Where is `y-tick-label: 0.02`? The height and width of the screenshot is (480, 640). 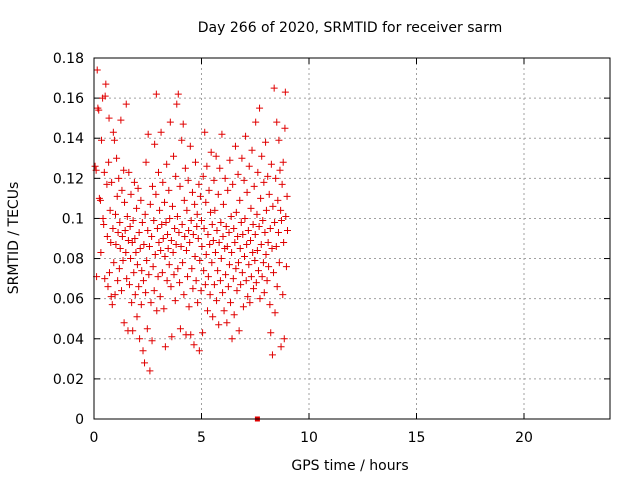
y-tick-label: 0.02 is located at coordinates (68, 380).